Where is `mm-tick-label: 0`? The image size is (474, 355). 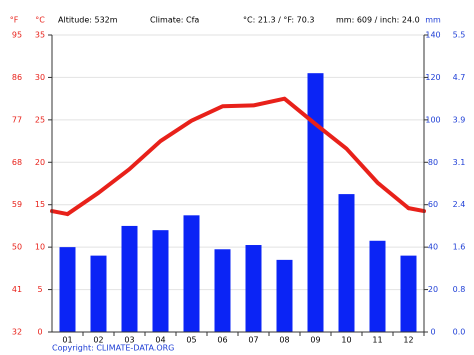
mm-tick-label: 0 is located at coordinates (432, 332).